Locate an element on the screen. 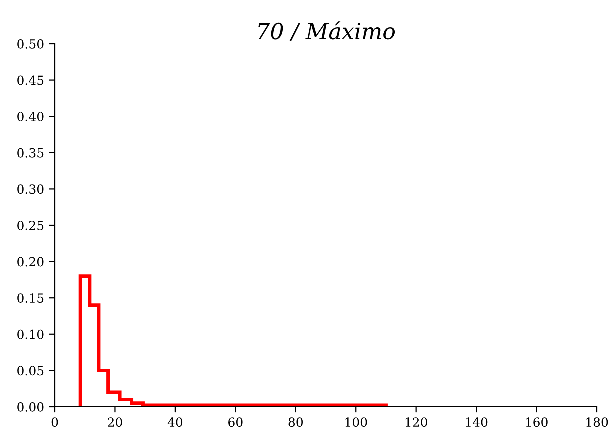 The width and height of the screenshot is (611, 430). x-tick-label: 180 is located at coordinates (597, 423).